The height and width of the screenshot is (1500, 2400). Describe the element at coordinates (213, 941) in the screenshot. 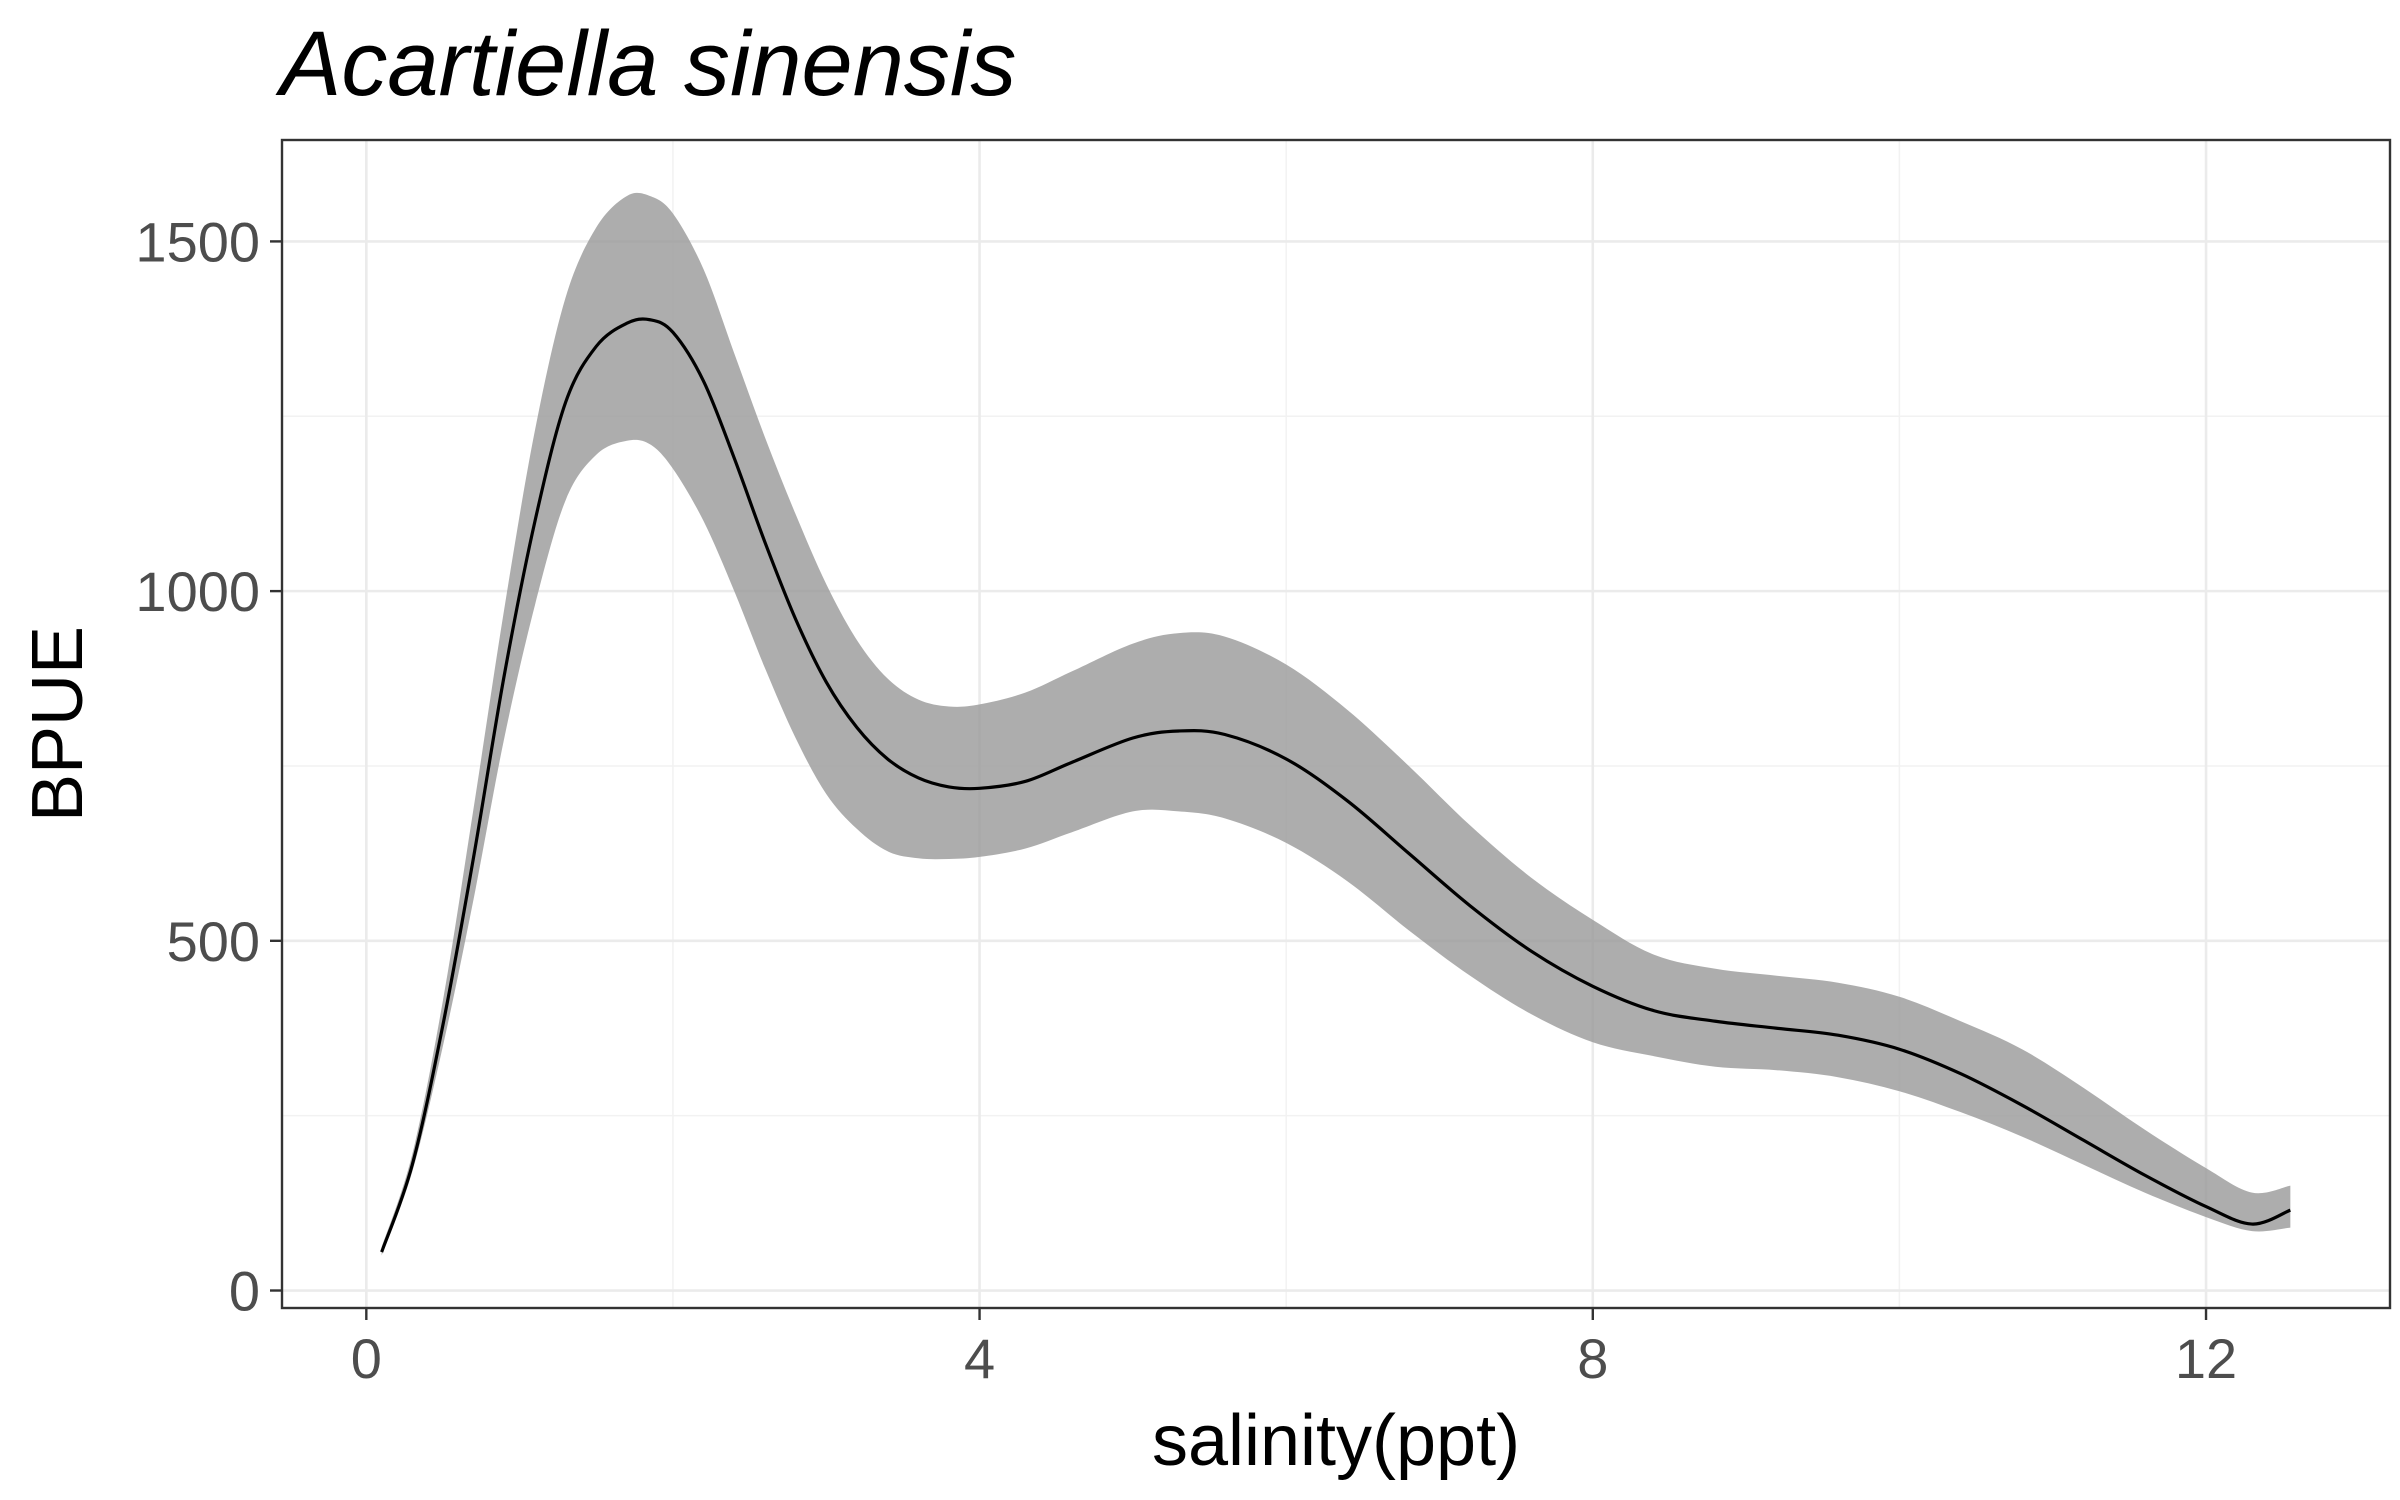

I see `y-tick-label: 500` at that location.